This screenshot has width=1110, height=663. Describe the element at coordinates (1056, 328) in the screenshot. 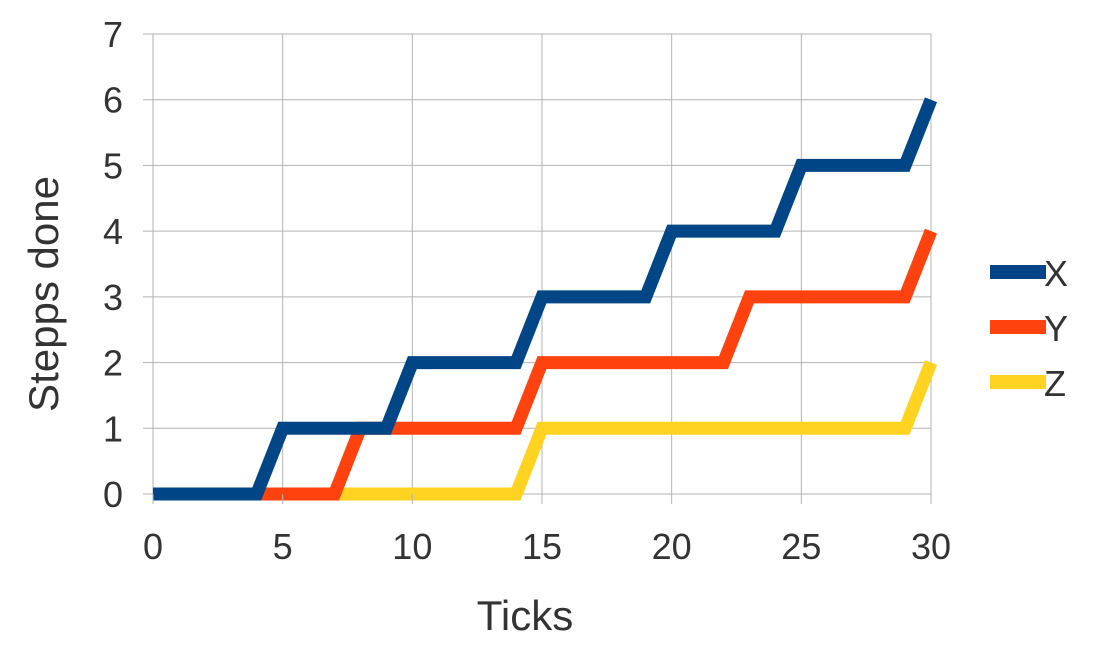

I see `legend-label-y: Y` at that location.